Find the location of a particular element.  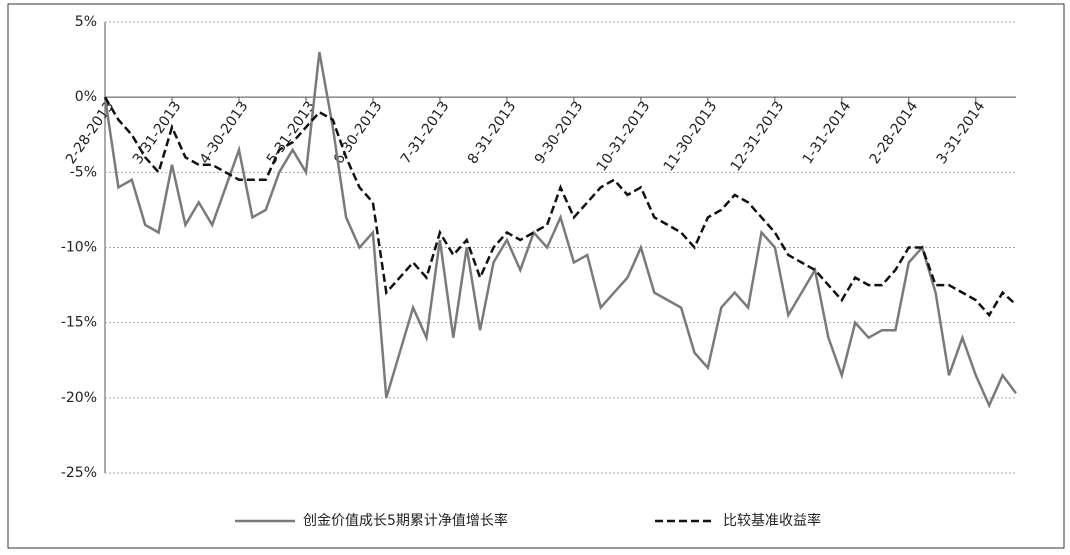

x-tick-label: 9-30-2013 is located at coordinates (559, 133).